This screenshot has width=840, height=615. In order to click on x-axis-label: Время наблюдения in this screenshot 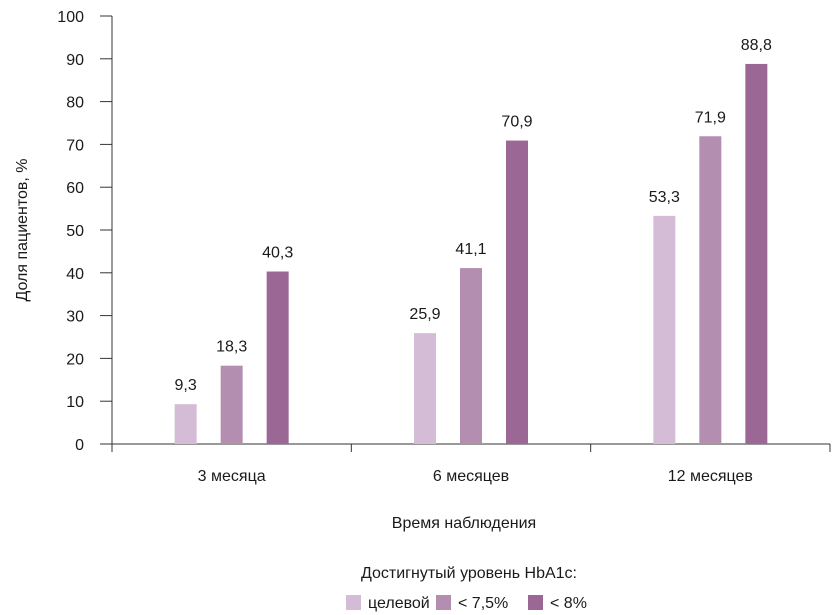, I will do `click(464, 523)`.